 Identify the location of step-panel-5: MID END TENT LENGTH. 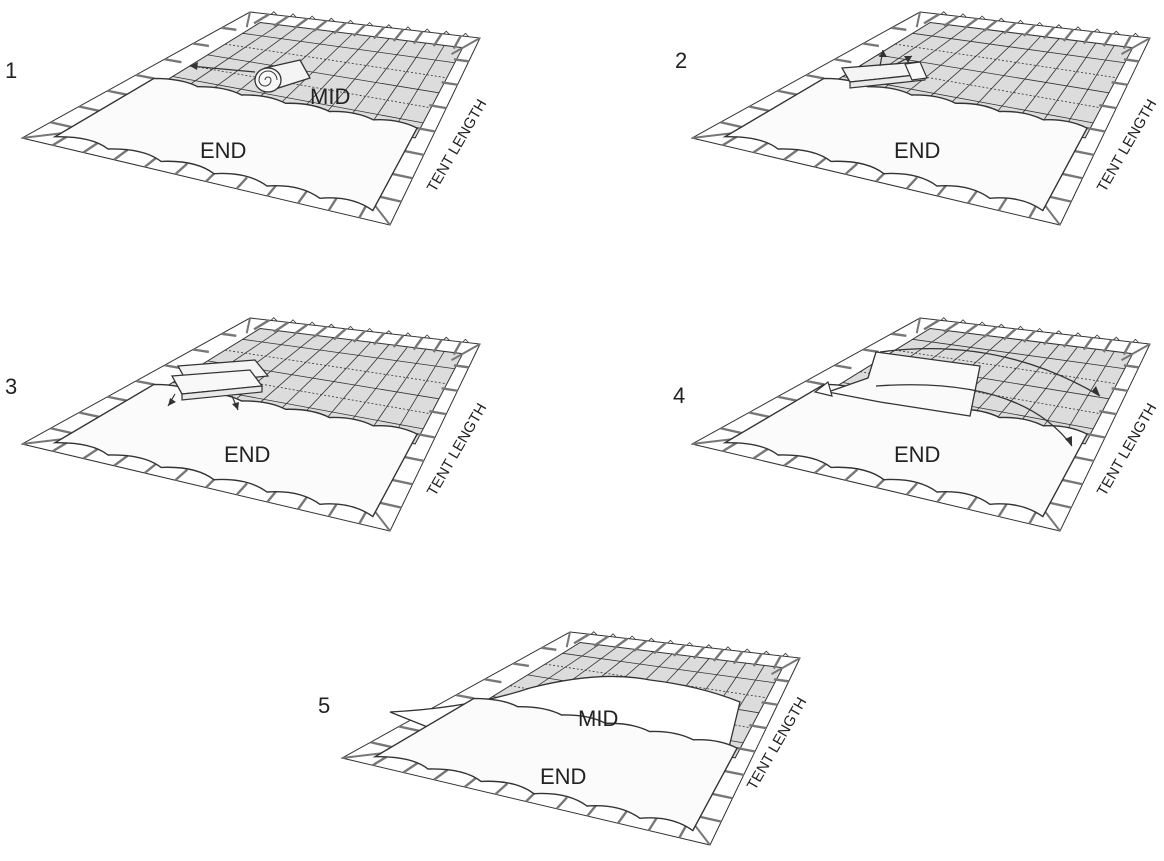
(570, 740).